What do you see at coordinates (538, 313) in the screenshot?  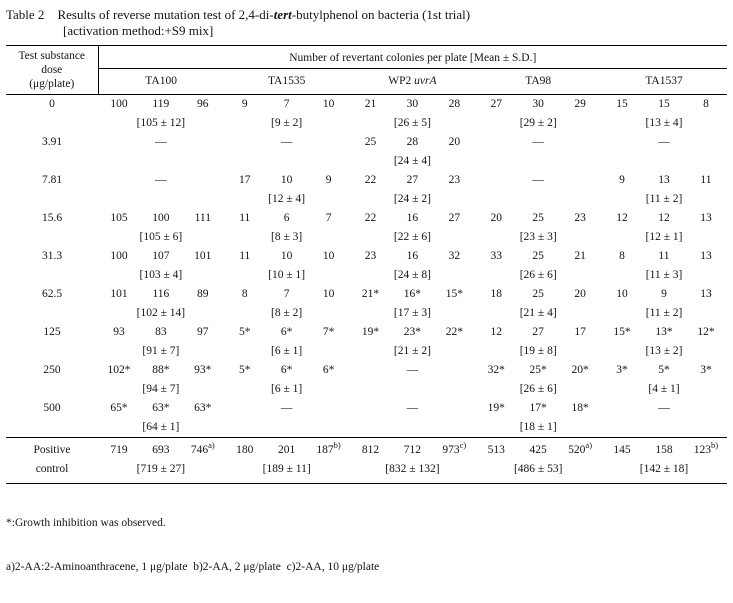 I see `mean-sd-cell: [21 ± 4]` at bounding box center [538, 313].